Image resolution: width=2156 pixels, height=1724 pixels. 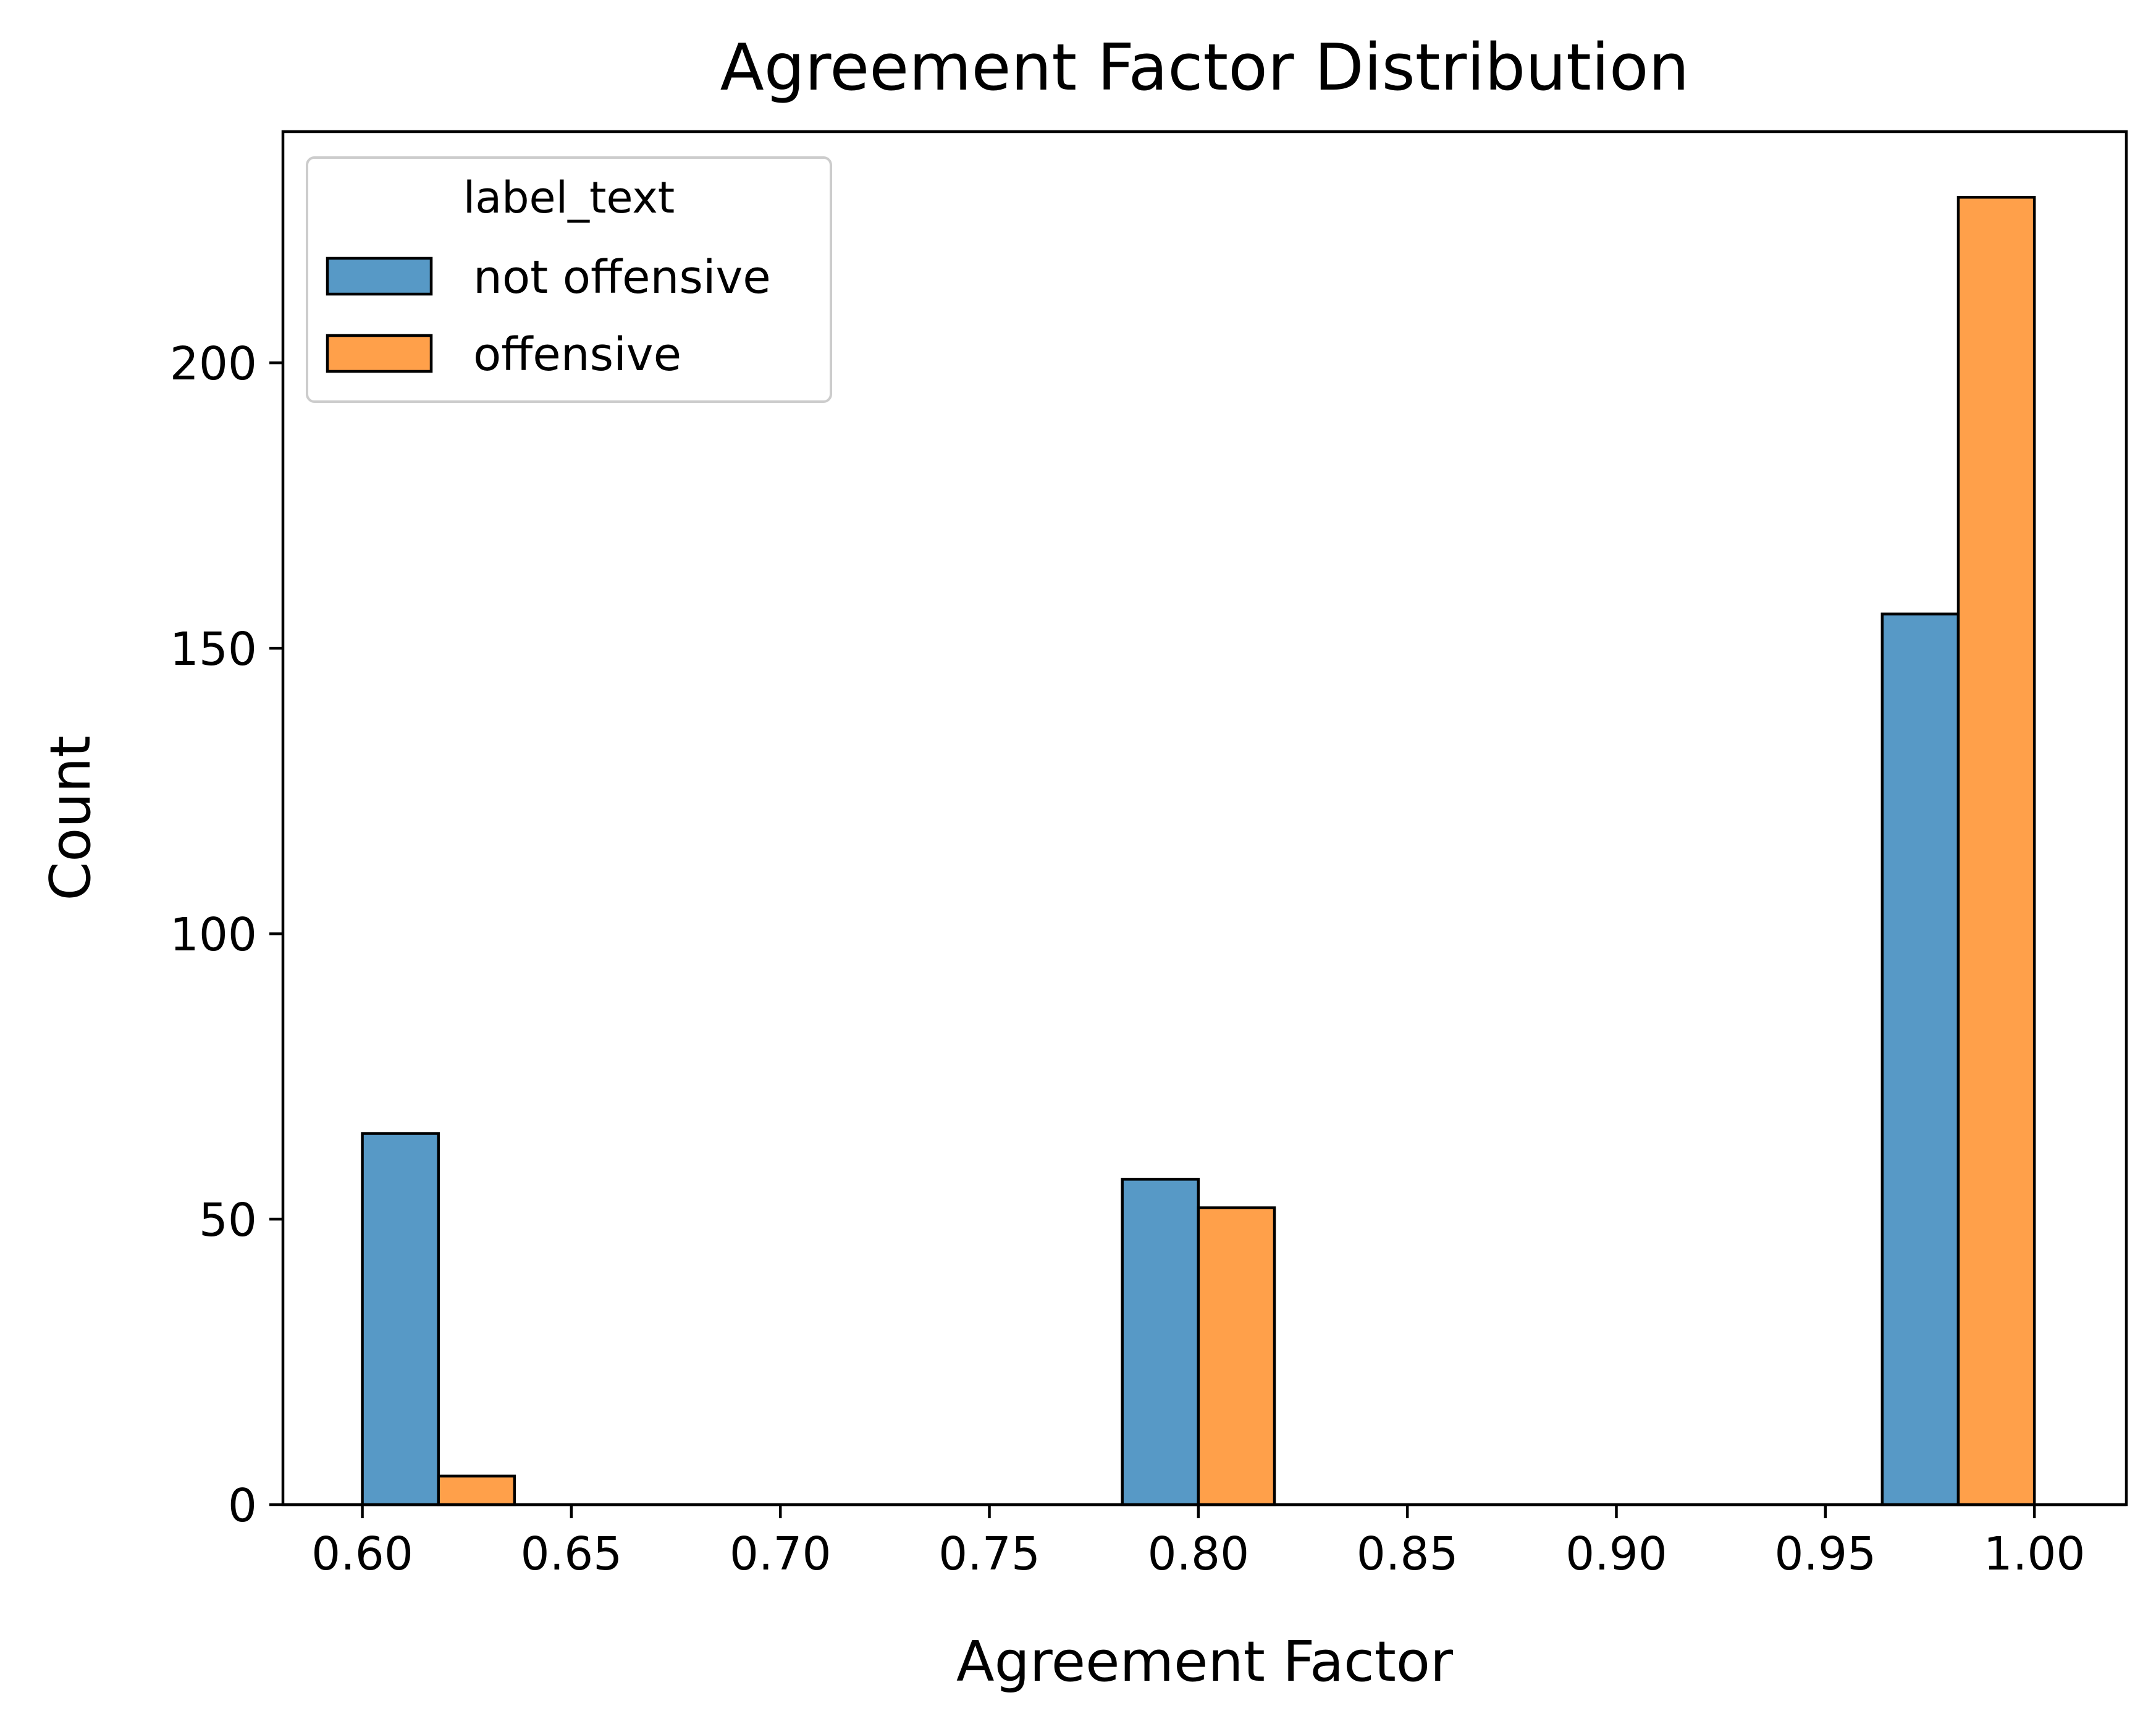 What do you see at coordinates (1205, 67) in the screenshot?
I see `chart-title: Agreement Factor Distribution` at bounding box center [1205, 67].